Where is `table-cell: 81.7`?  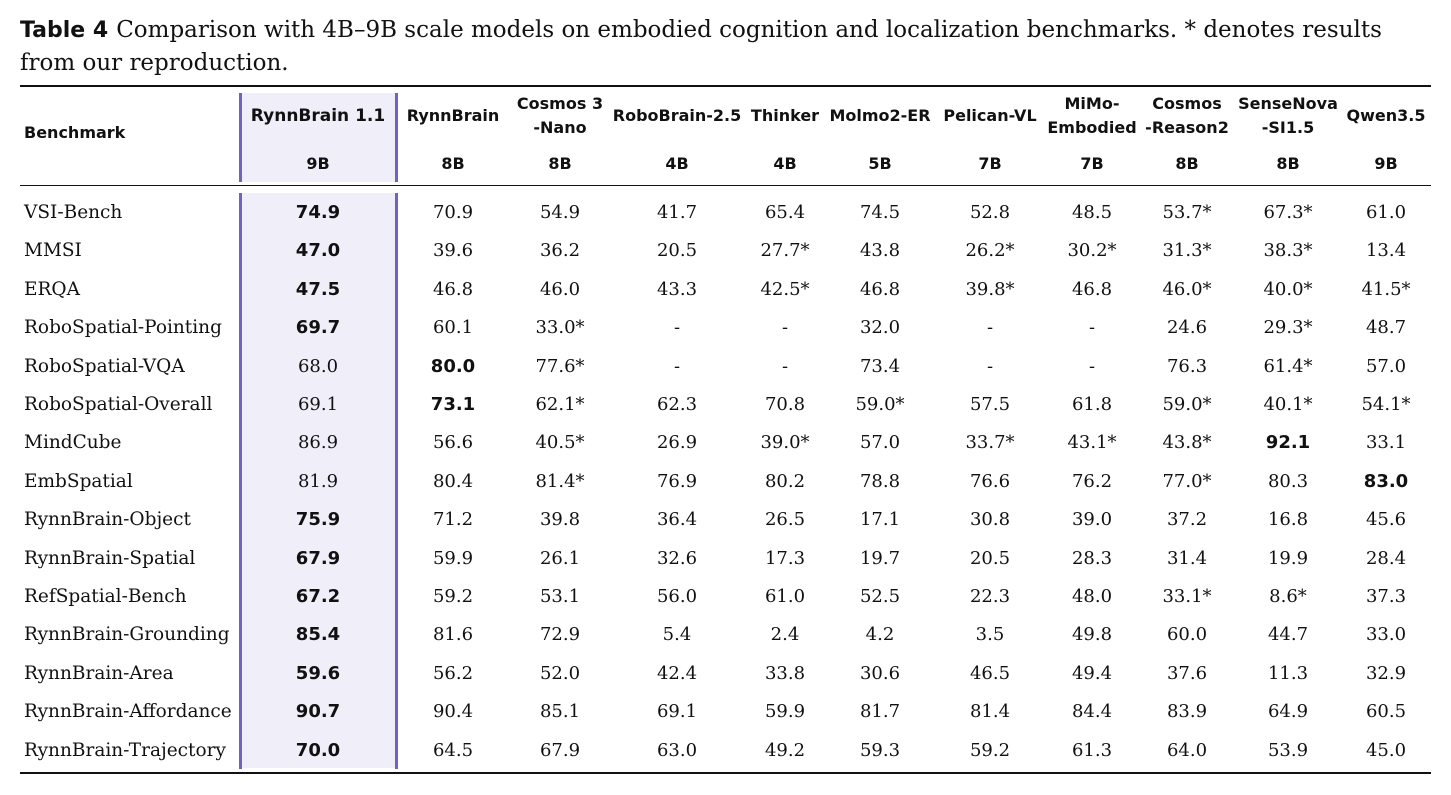 table-cell: 81.7 is located at coordinates (880, 712).